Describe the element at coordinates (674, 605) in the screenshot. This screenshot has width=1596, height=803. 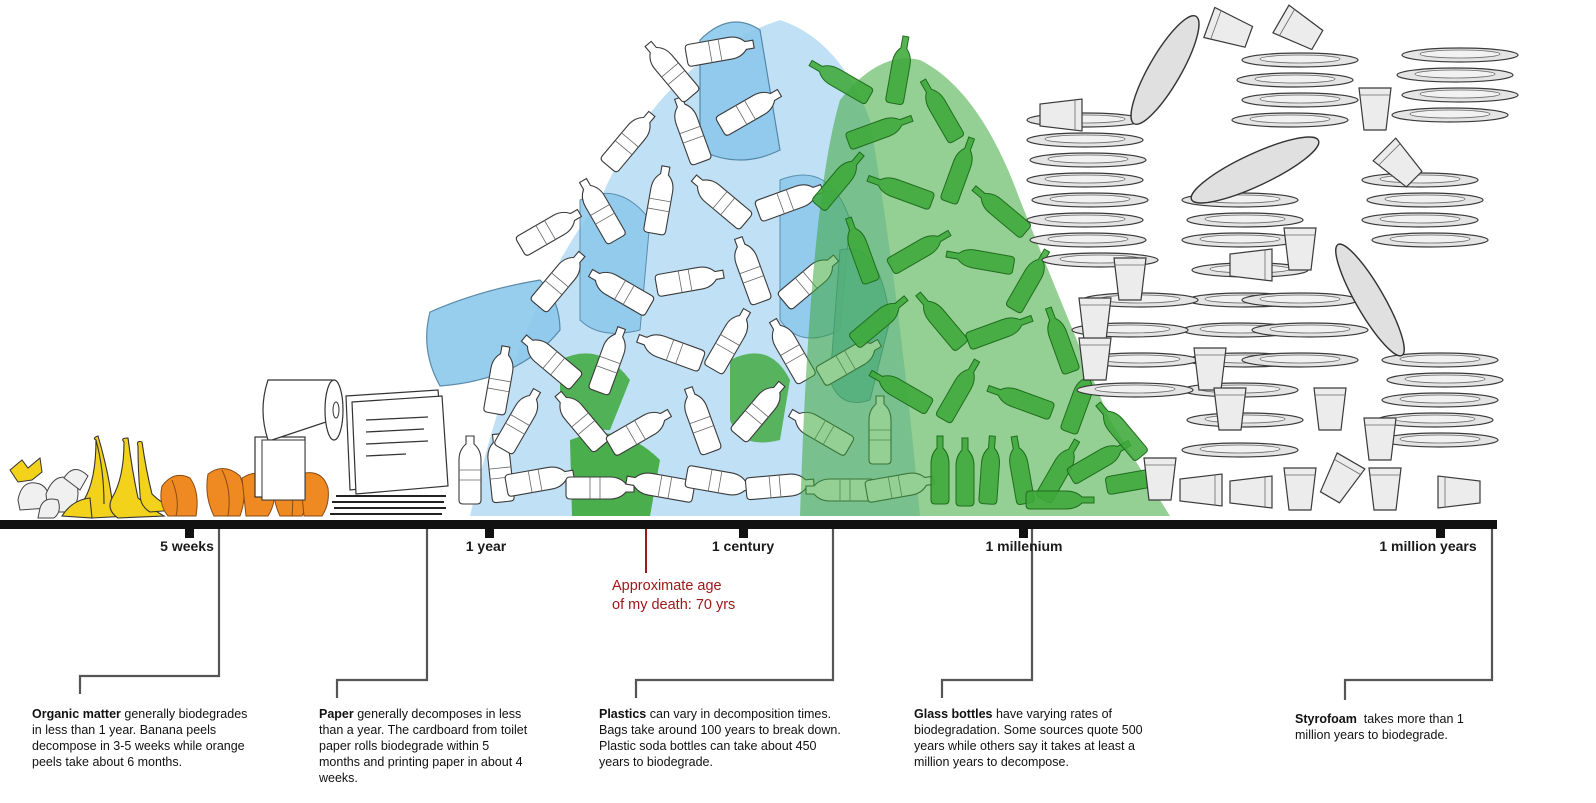
I see `death-annotation-line2: of my death: 70 yrs` at that location.